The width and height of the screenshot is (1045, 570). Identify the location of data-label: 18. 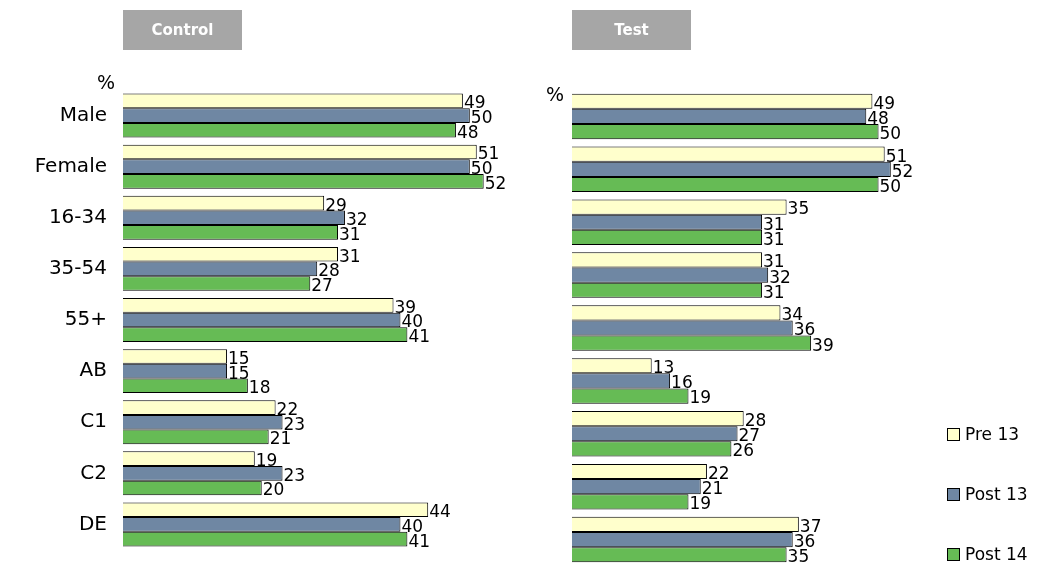
(259, 387).